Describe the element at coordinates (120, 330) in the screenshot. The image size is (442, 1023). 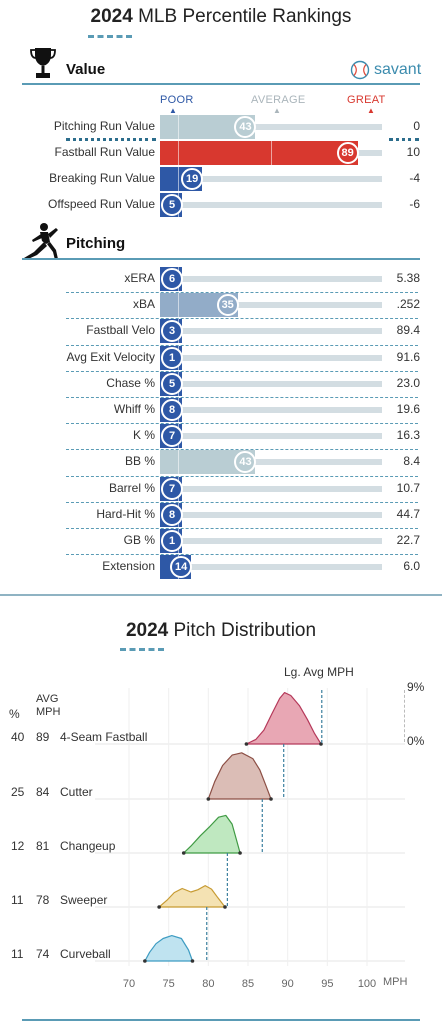
I see `metric-label: Fastball Velo` at that location.